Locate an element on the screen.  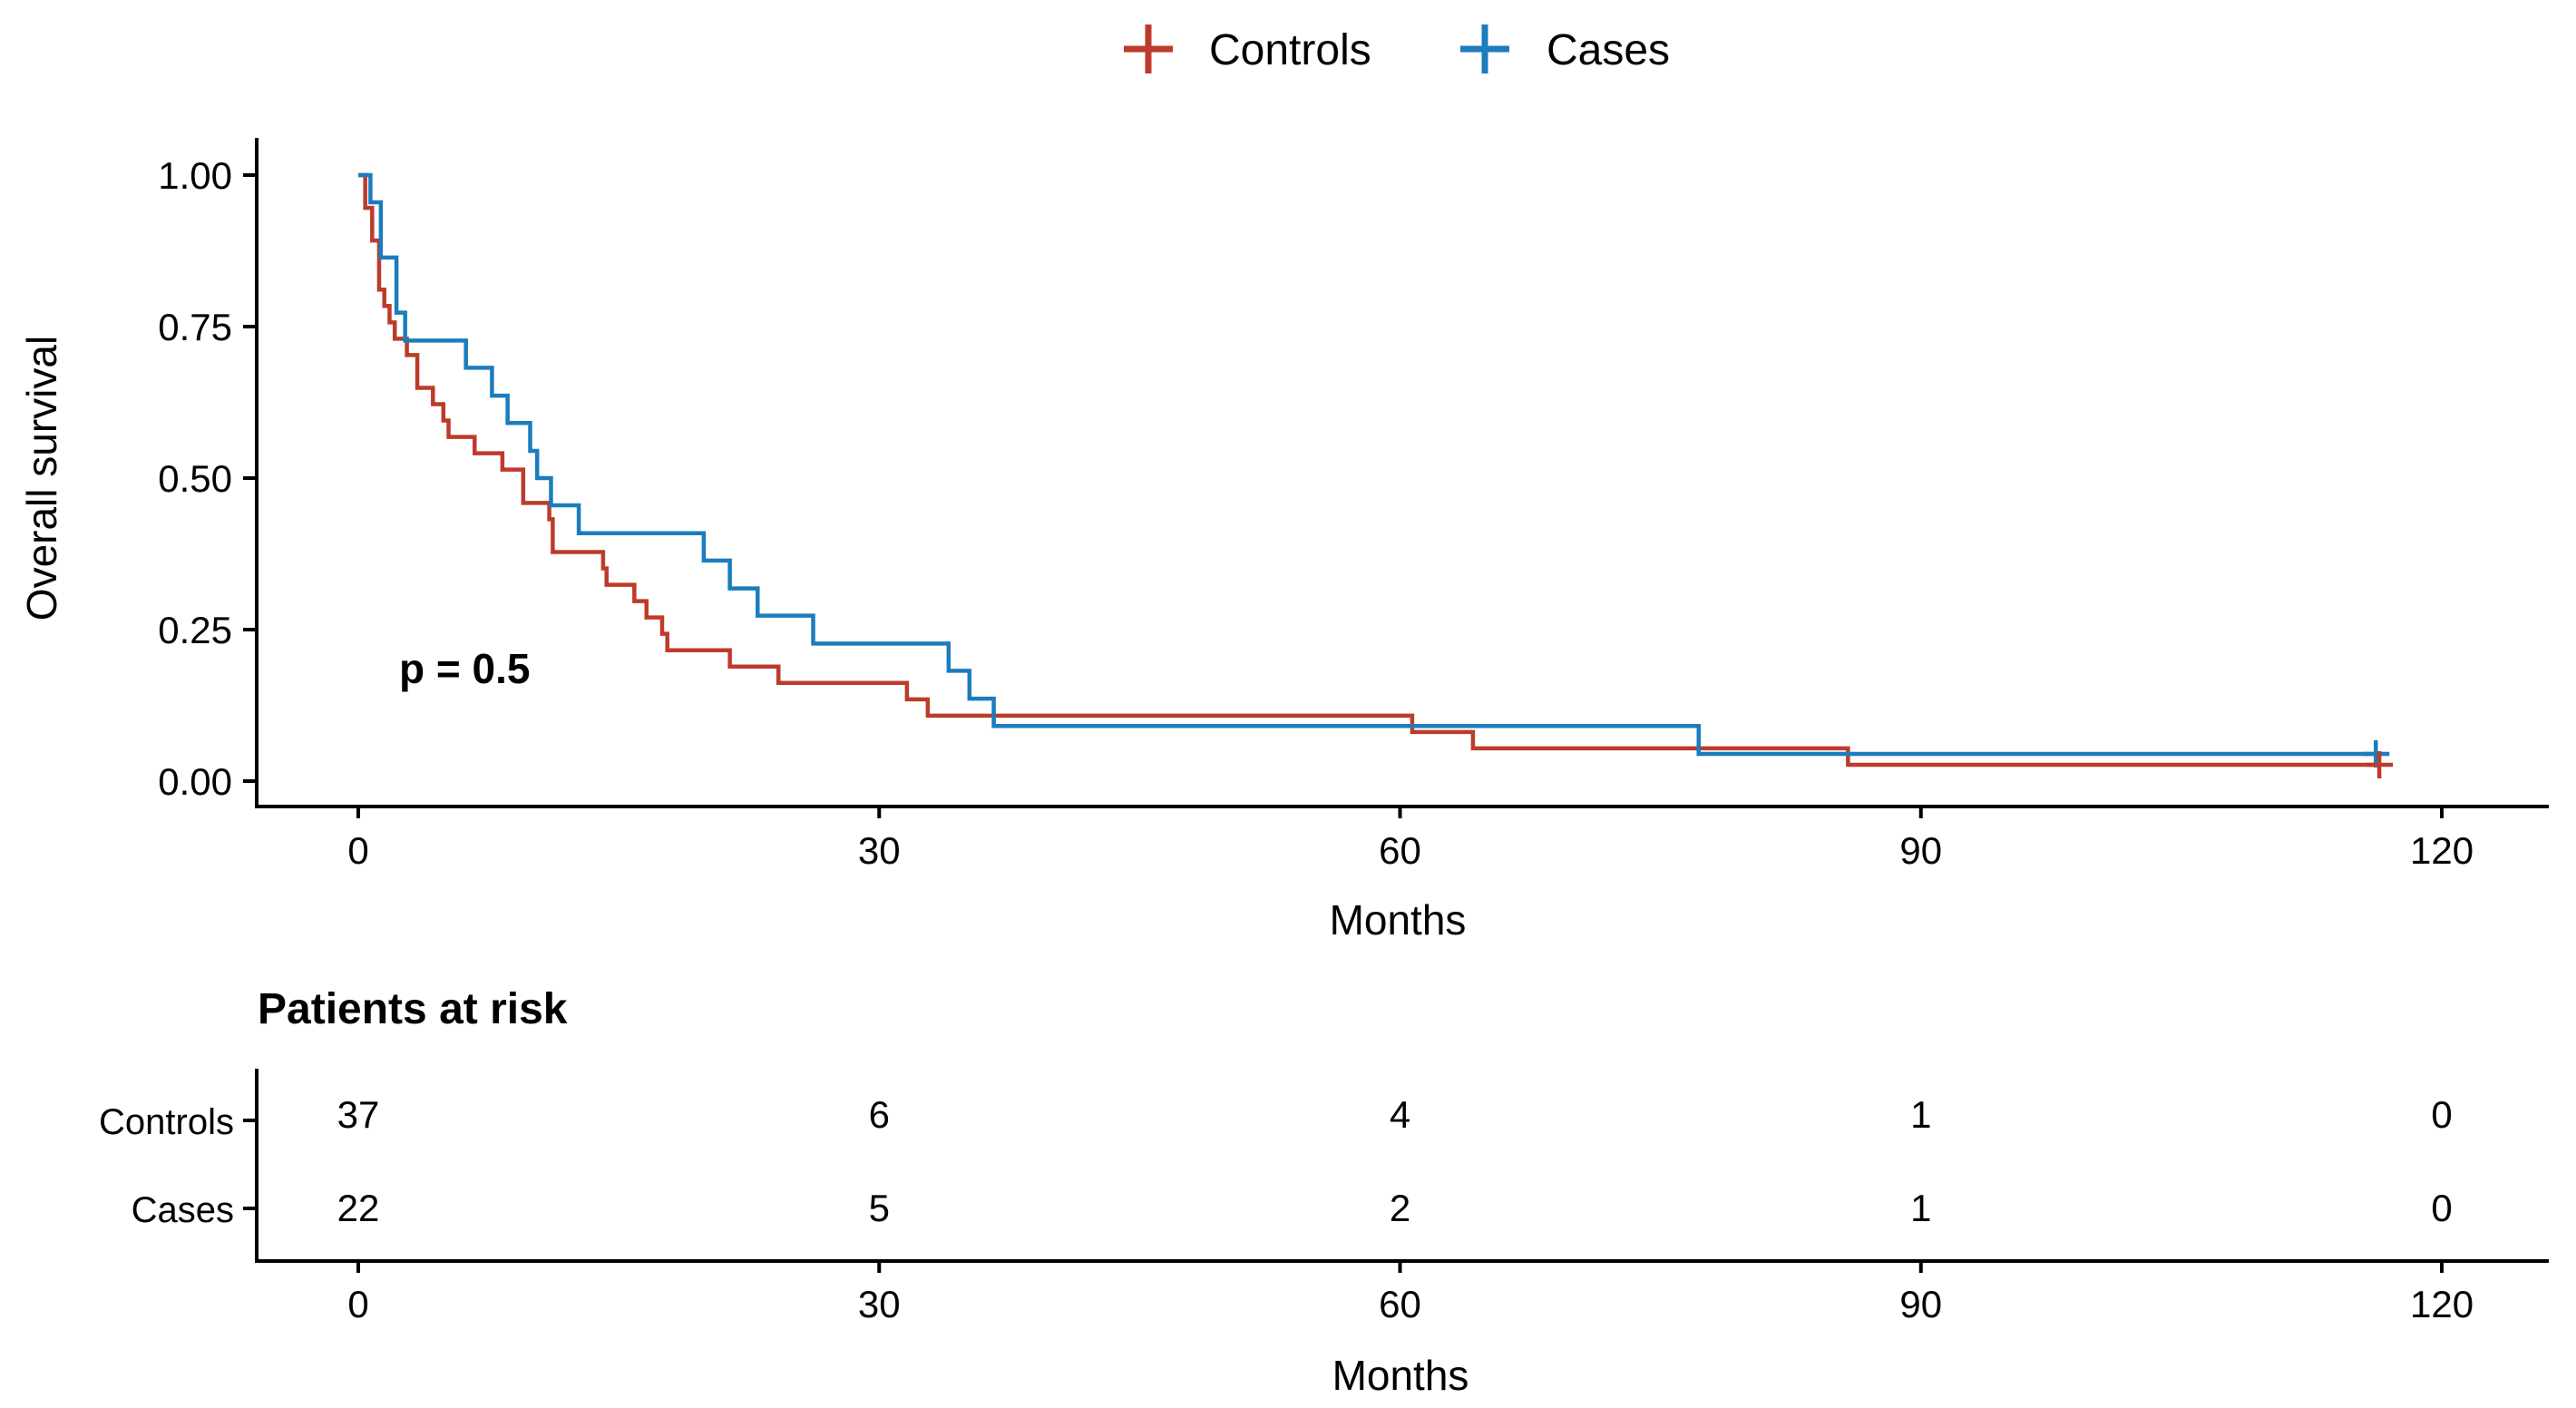
risk-x-tick-label: 90 is located at coordinates (1920, 1304).